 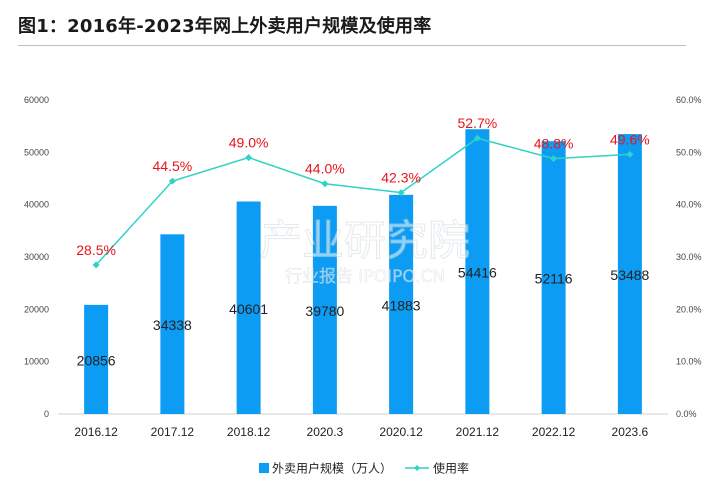 What do you see at coordinates (478, 123) in the screenshot?
I see `rate-value-label: 52.7%` at bounding box center [478, 123].